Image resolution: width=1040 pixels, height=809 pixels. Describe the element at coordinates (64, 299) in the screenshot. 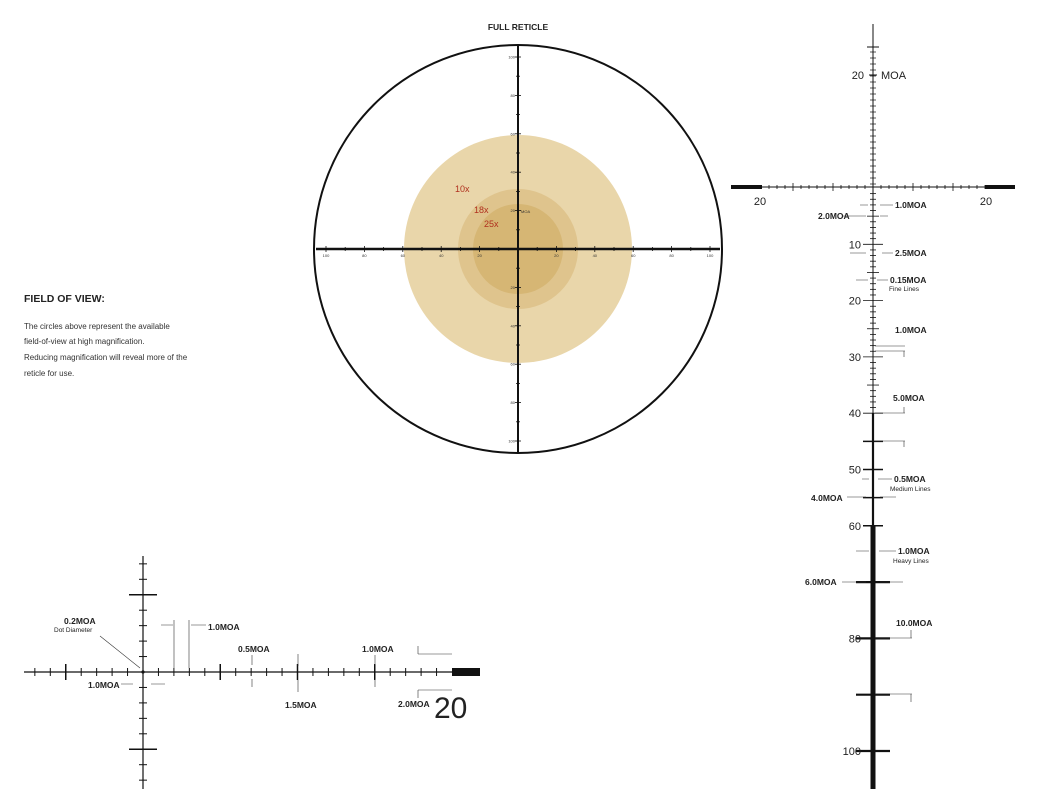

I see `fov-heading: FIELD OF VIEW:` at that location.